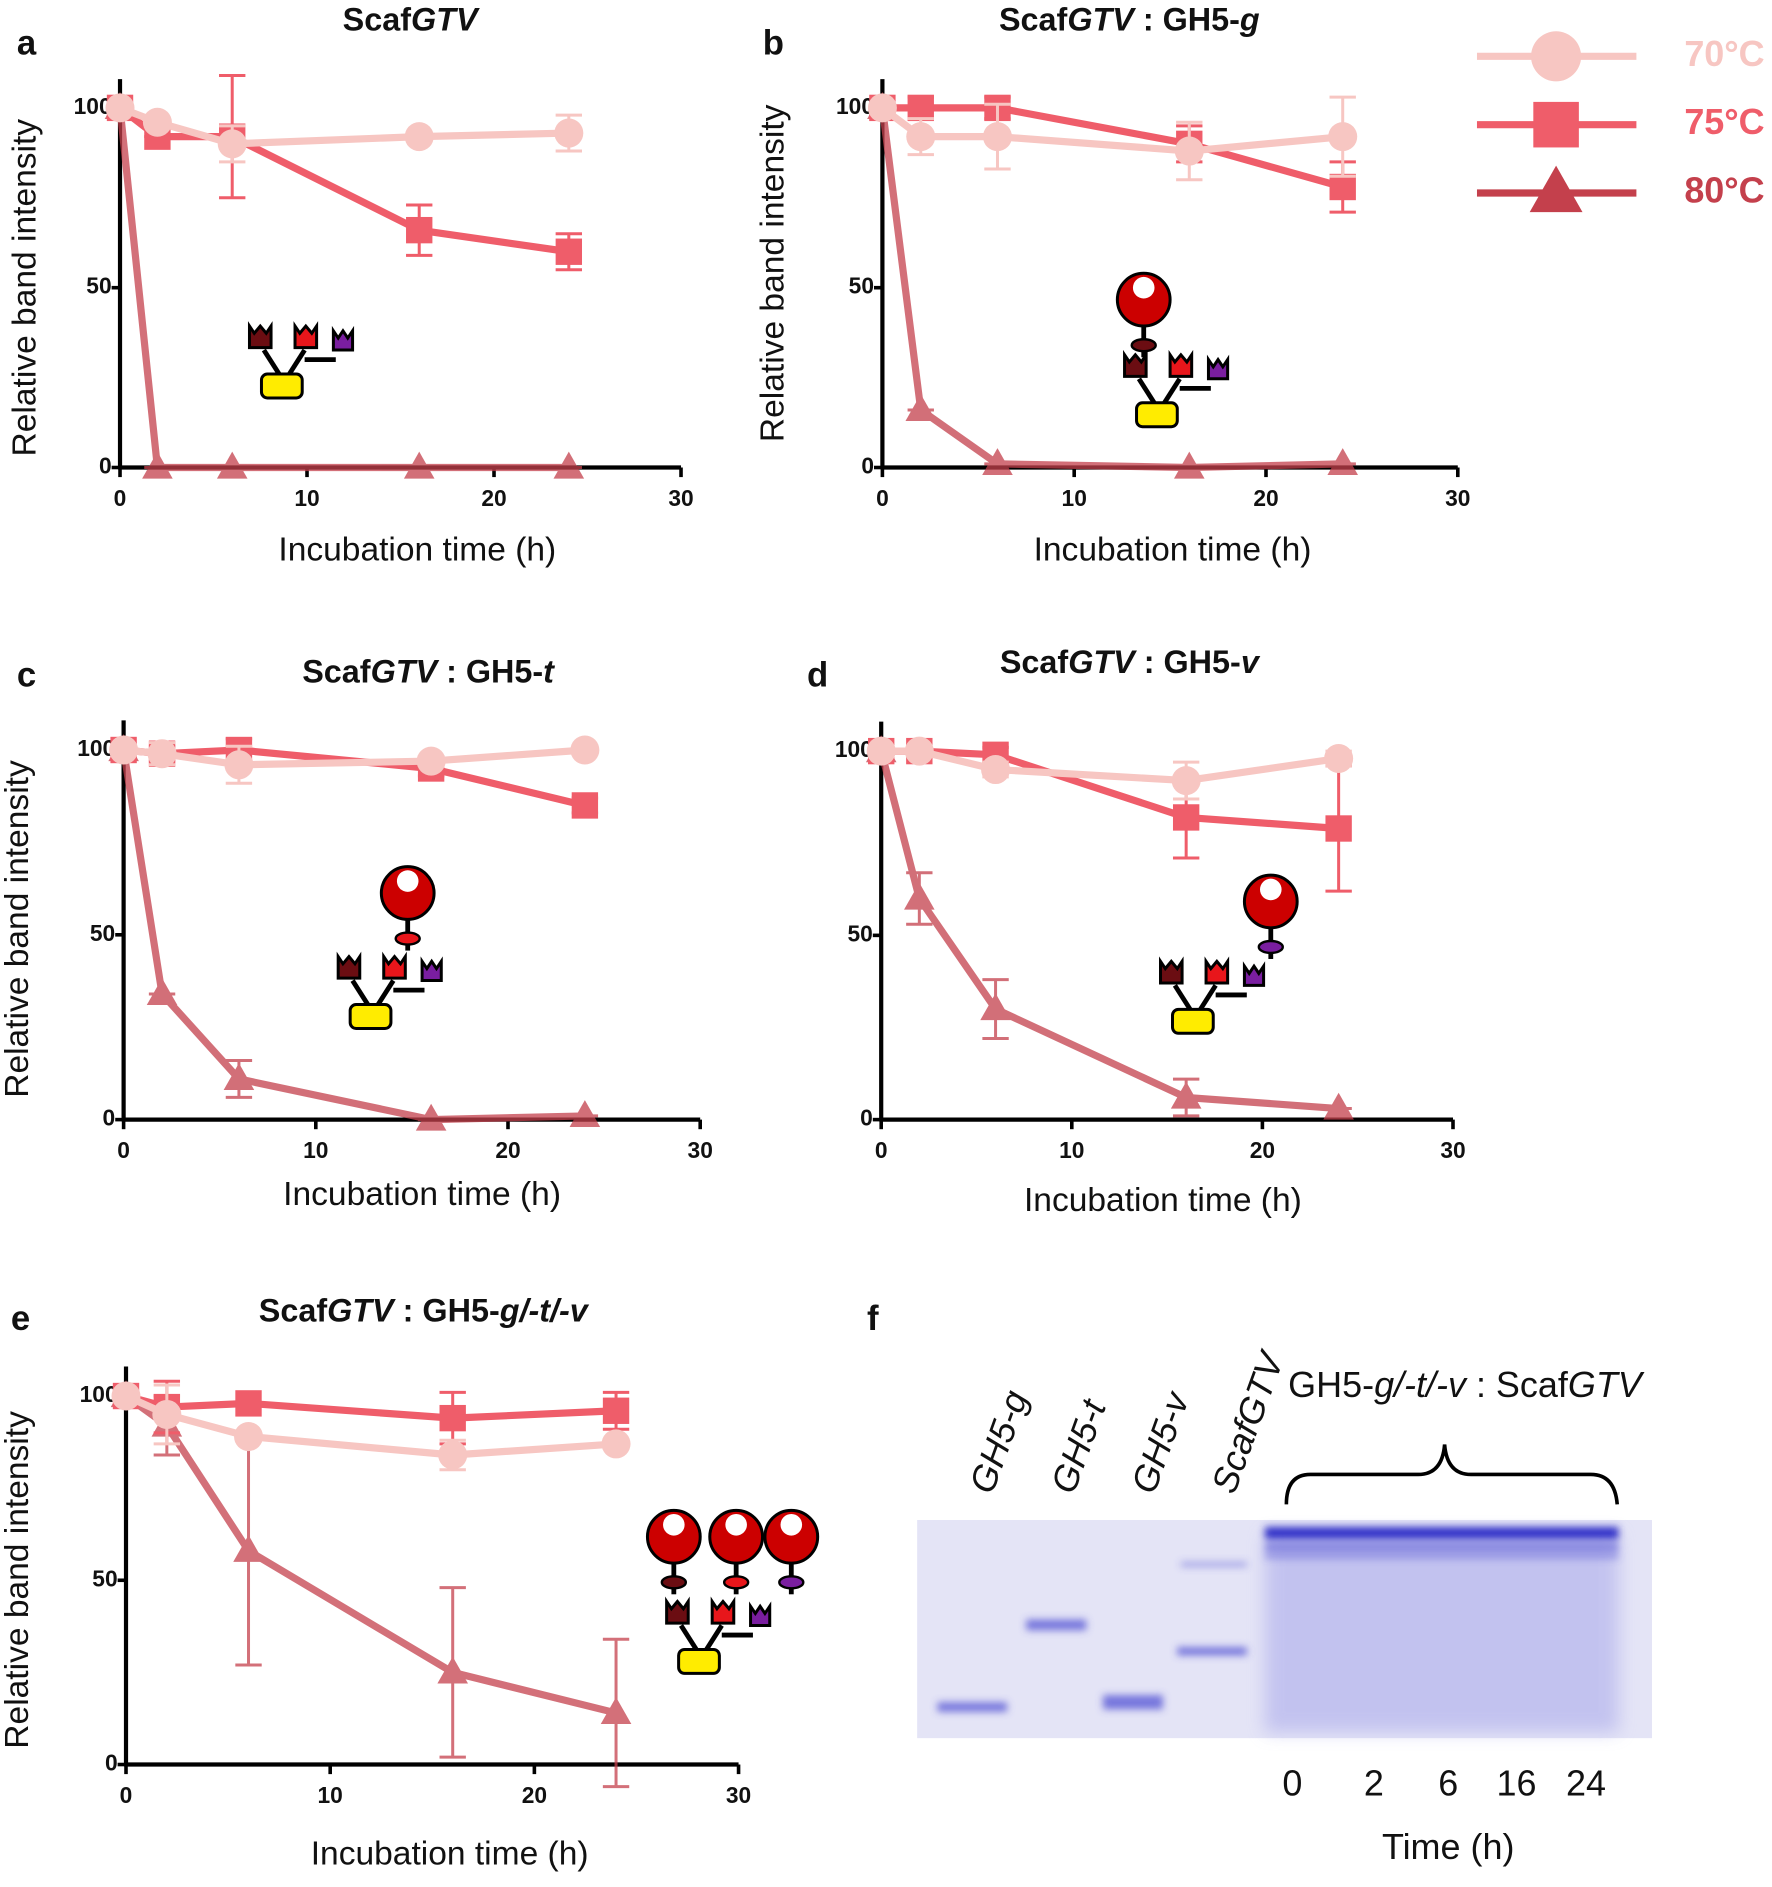 This screenshot has height=1887, width=1772. What do you see at coordinates (1606, 1383) in the screenshot?
I see `gel-header-part: GTV` at bounding box center [1606, 1383].